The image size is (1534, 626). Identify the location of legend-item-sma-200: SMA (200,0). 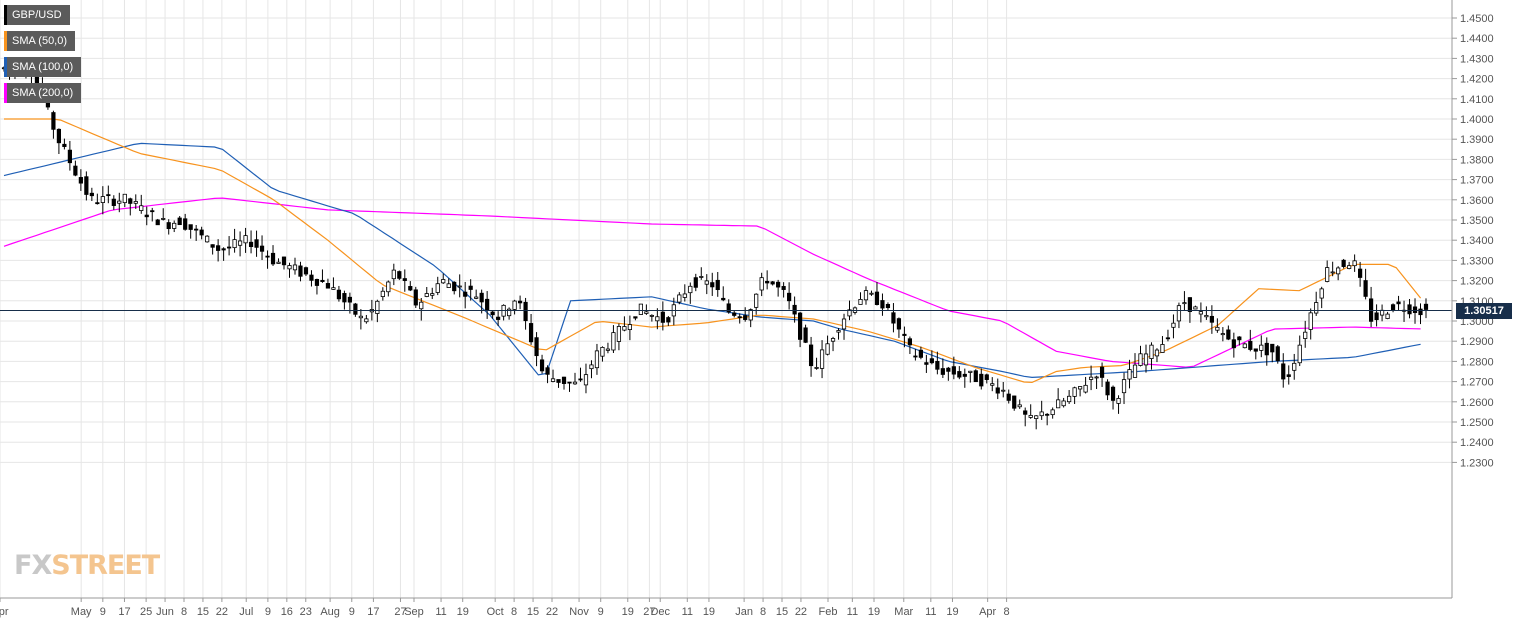
(43, 93).